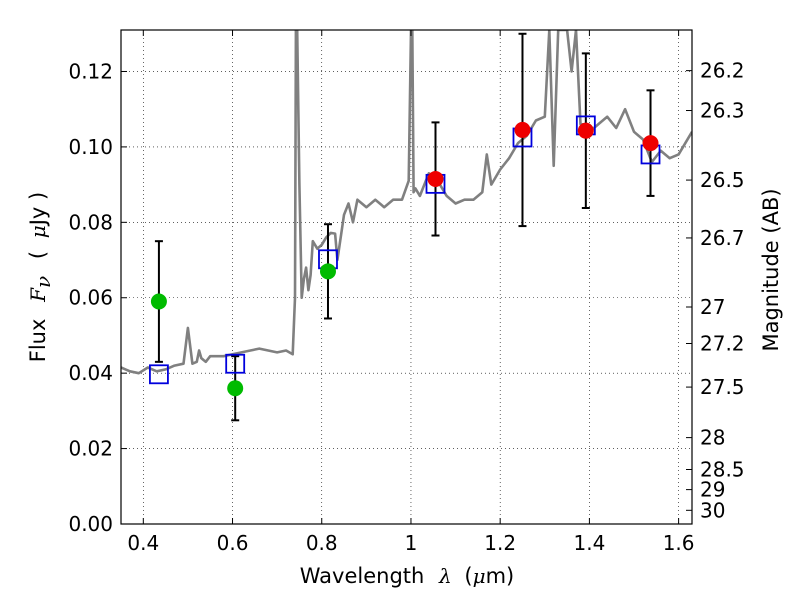 This screenshot has height=600, width=800. I want to click on y-tick-label: 0.00, so click(90, 524).